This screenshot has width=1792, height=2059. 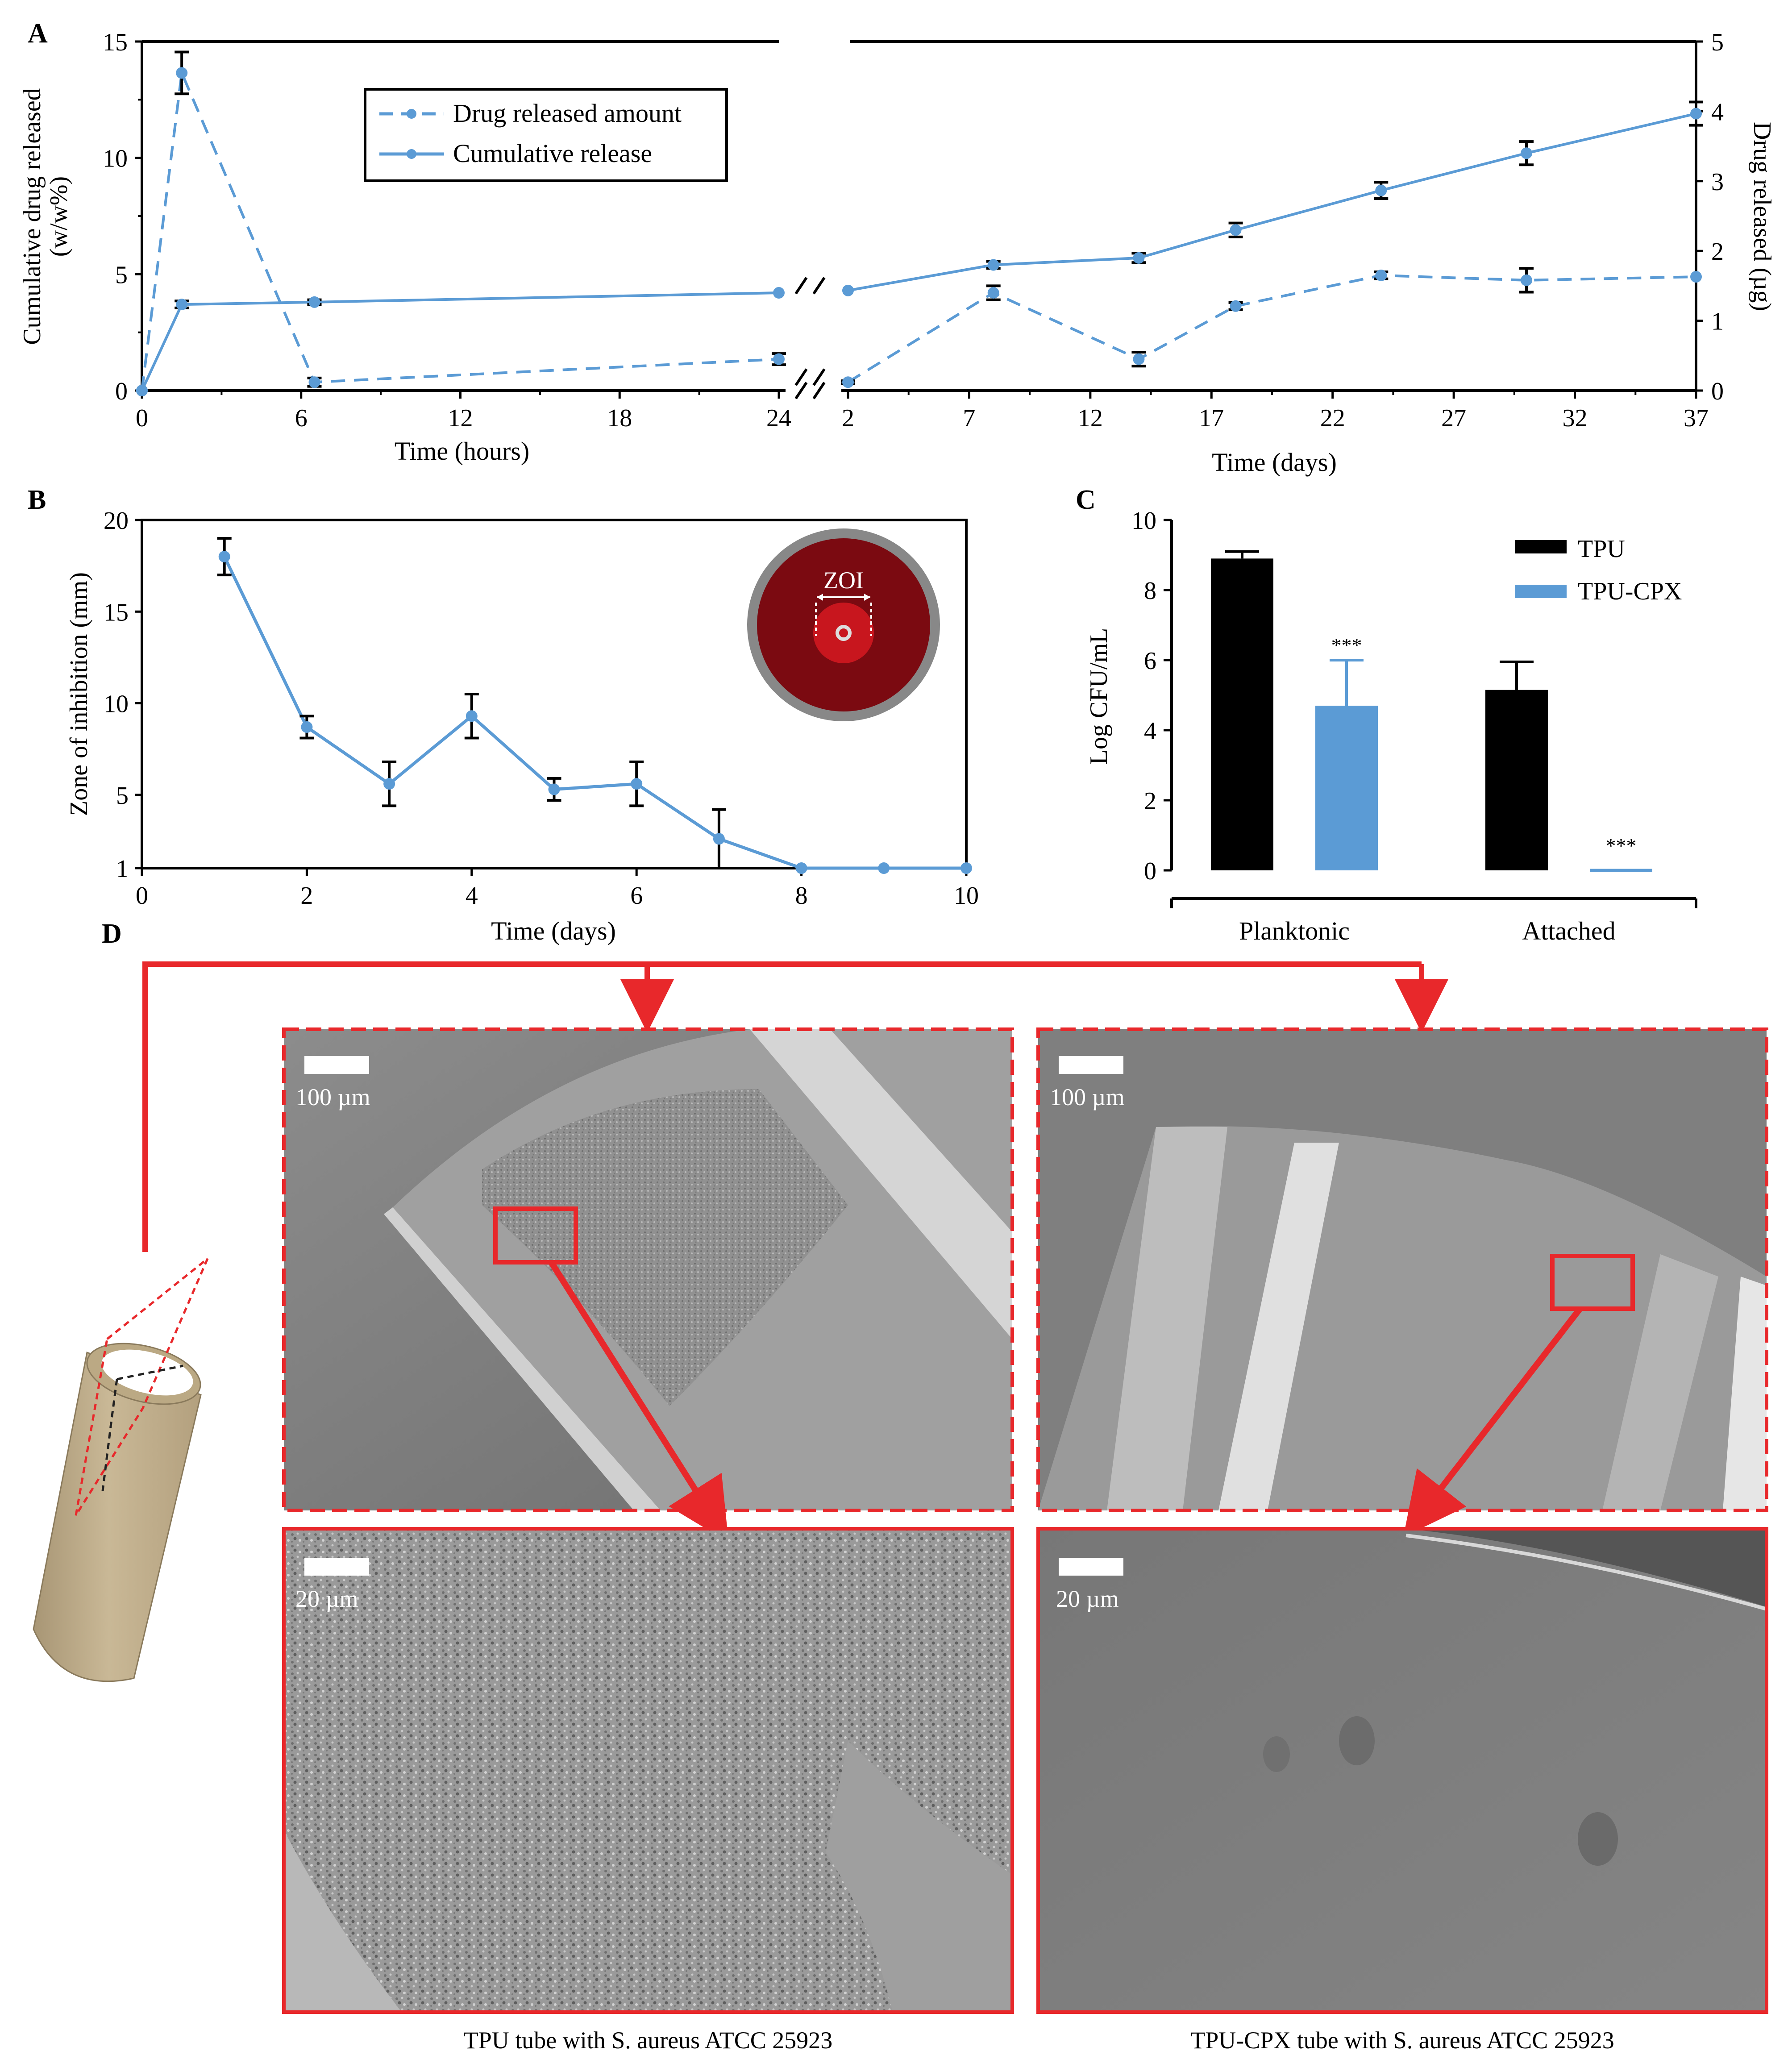 I want to click on a-days-tick-label: 37, so click(x=1696, y=418).